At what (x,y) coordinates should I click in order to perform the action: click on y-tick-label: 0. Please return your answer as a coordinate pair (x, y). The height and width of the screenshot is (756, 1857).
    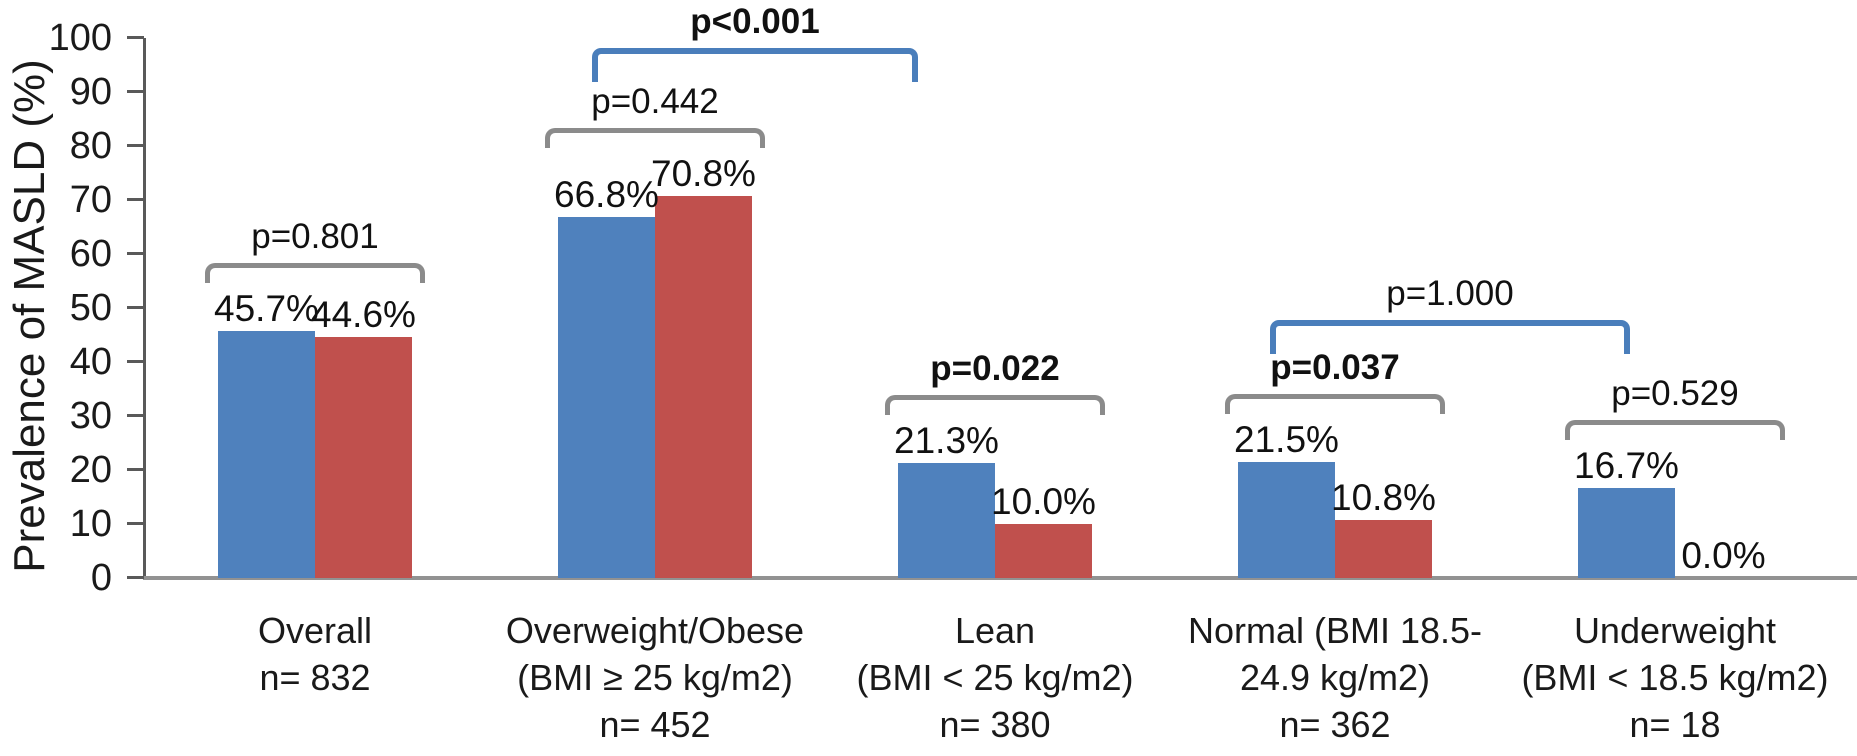
    Looking at the image, I should click on (101, 578).